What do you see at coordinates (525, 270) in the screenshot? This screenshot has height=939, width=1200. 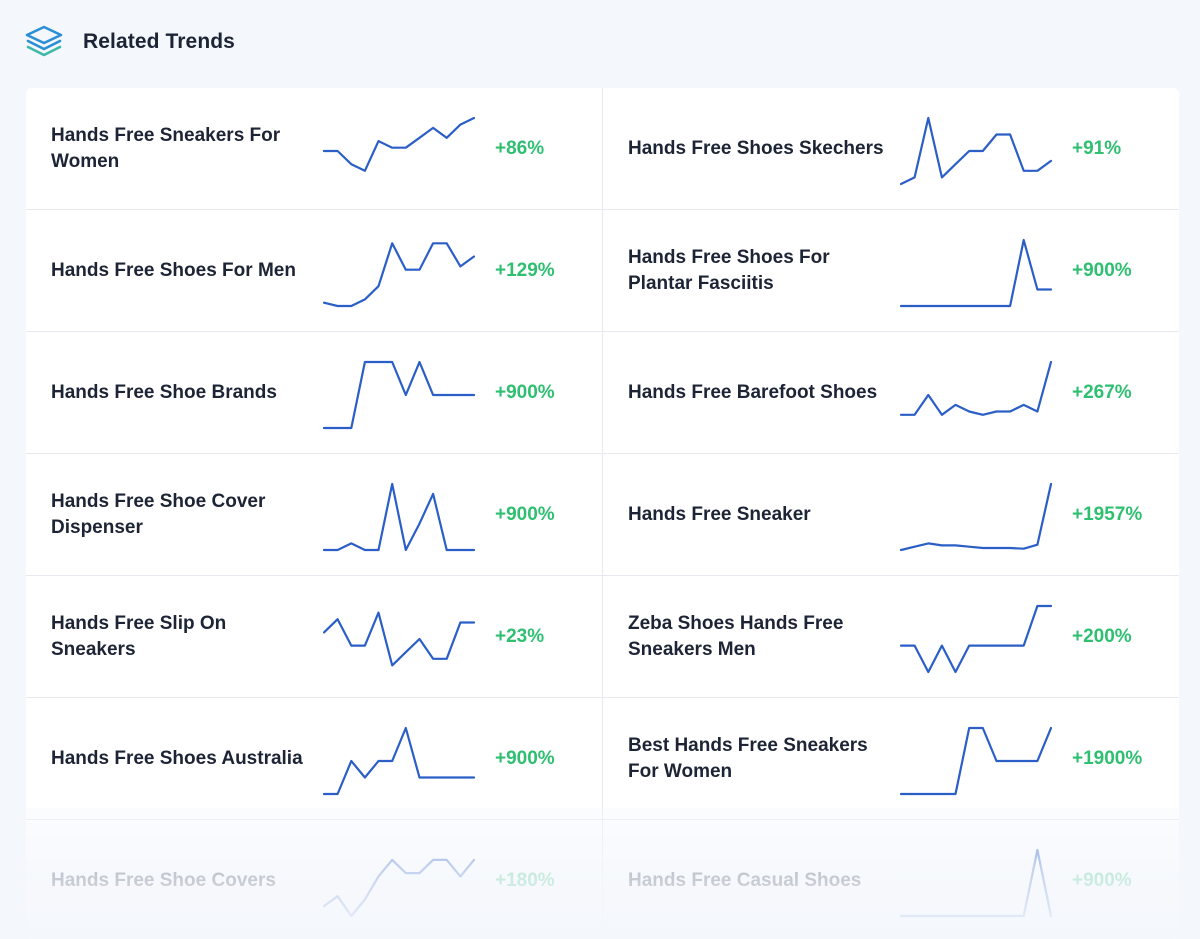 I see `trend-change: +129%` at bounding box center [525, 270].